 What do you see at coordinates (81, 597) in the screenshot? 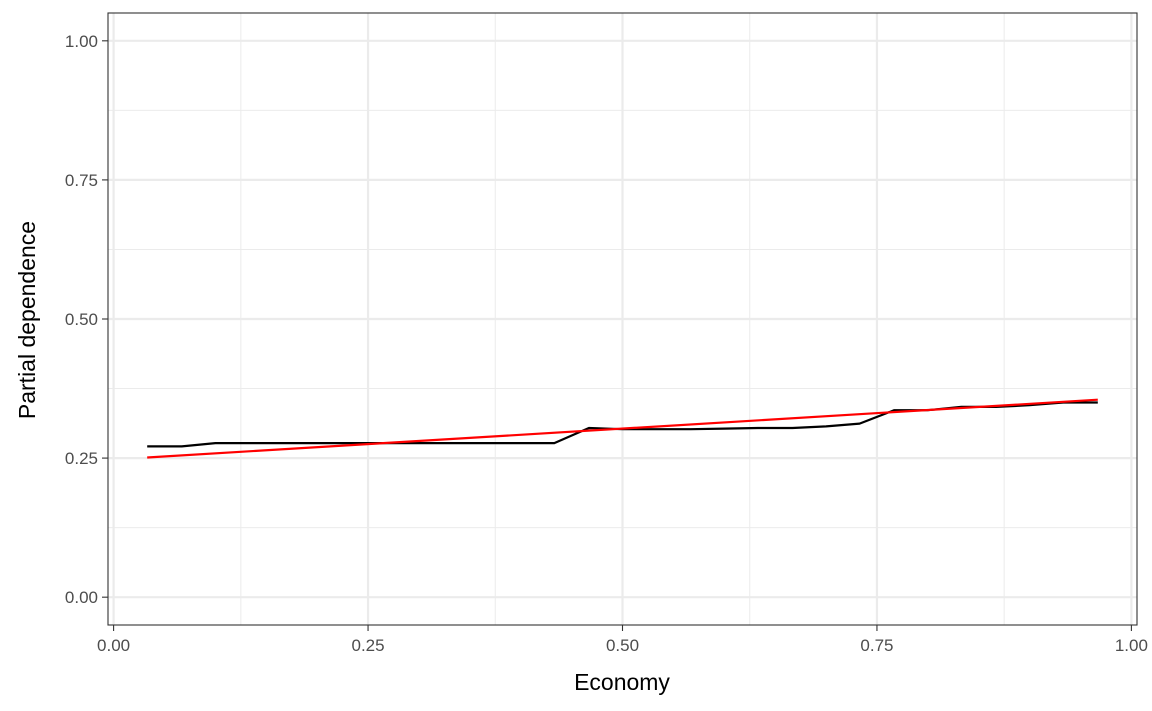
I see `y-tick-label: 0.00` at bounding box center [81, 597].